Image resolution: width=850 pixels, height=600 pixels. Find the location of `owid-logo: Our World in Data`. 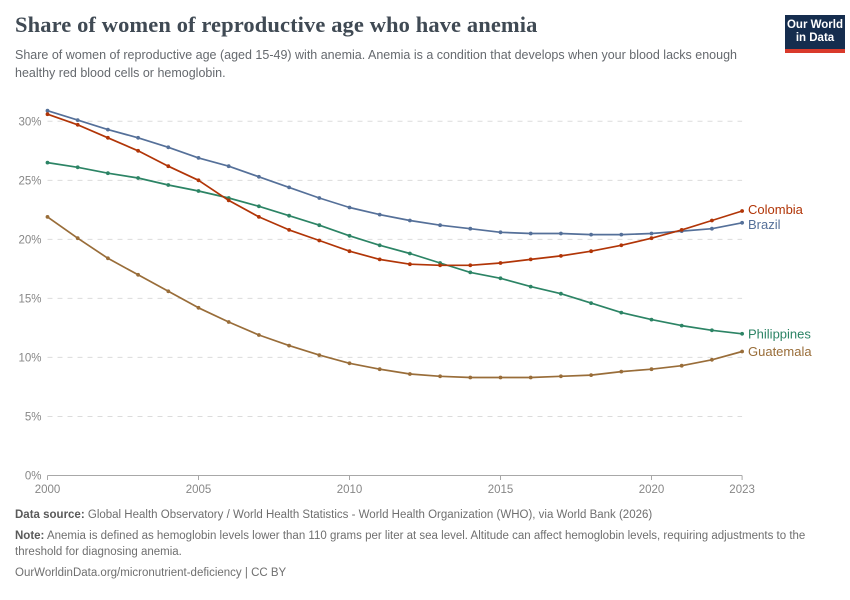

owid-logo: Our World in Data is located at coordinates (815, 34).